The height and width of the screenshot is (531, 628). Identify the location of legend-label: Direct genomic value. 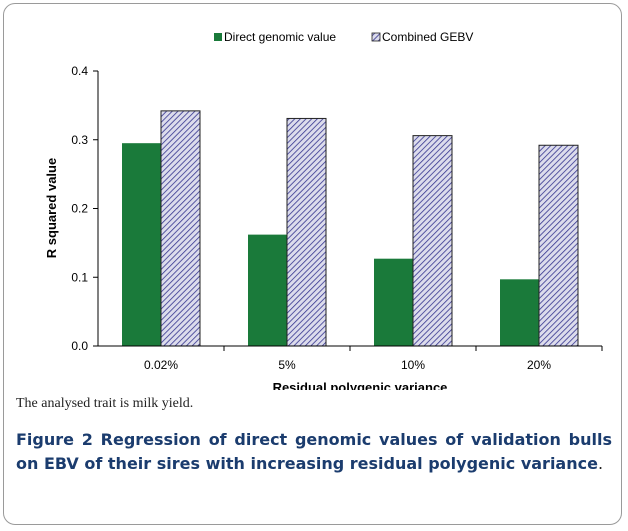
(280, 37).